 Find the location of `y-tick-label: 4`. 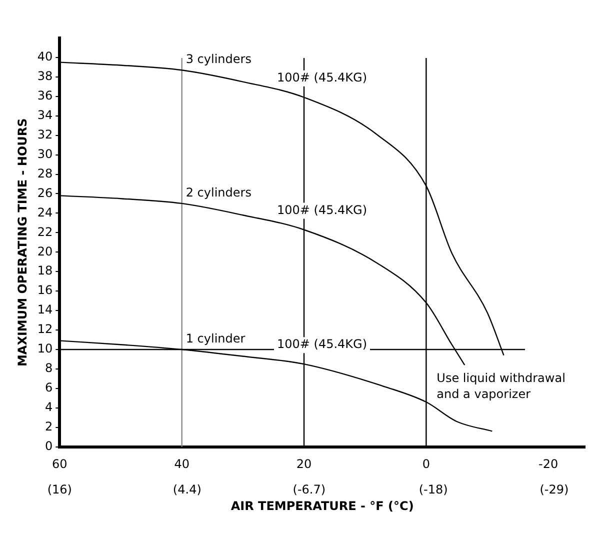

y-tick-label: 4 is located at coordinates (49, 407).